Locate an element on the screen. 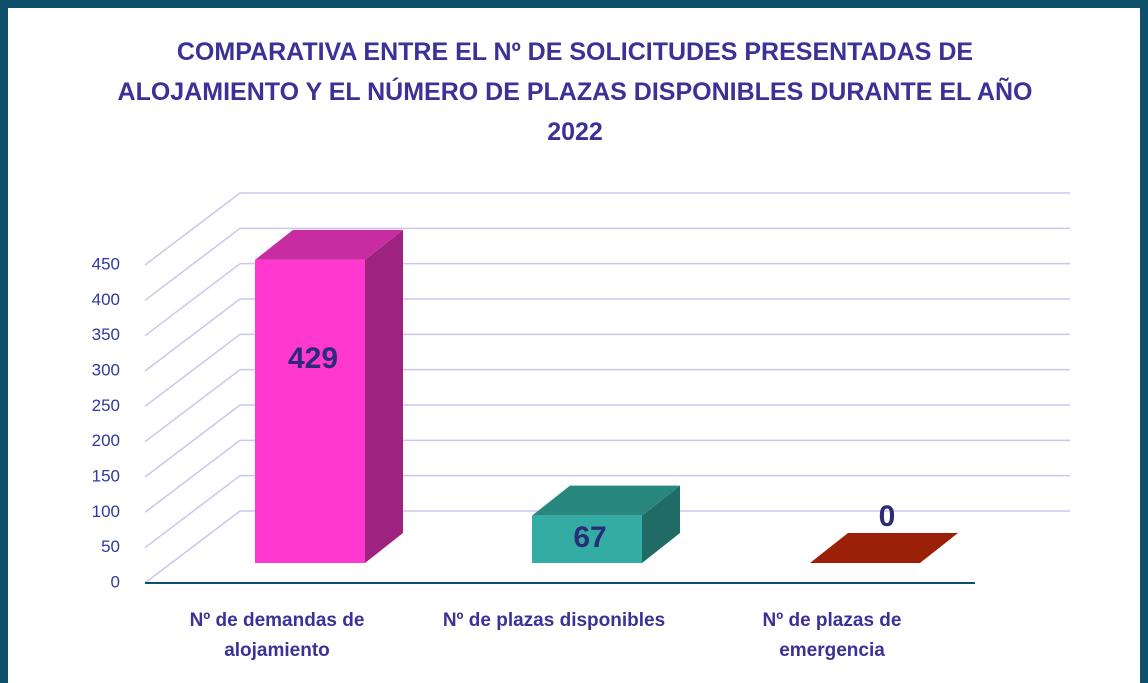  value-label: 67 is located at coordinates (589, 537).